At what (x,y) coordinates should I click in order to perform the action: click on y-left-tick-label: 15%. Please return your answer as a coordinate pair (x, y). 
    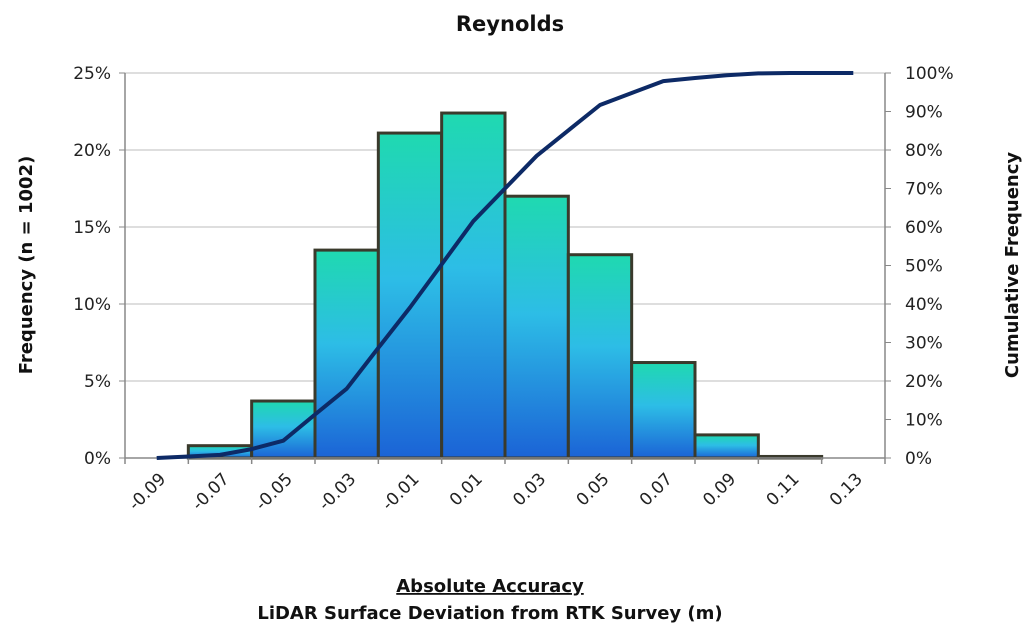
    Looking at the image, I should click on (92, 228).